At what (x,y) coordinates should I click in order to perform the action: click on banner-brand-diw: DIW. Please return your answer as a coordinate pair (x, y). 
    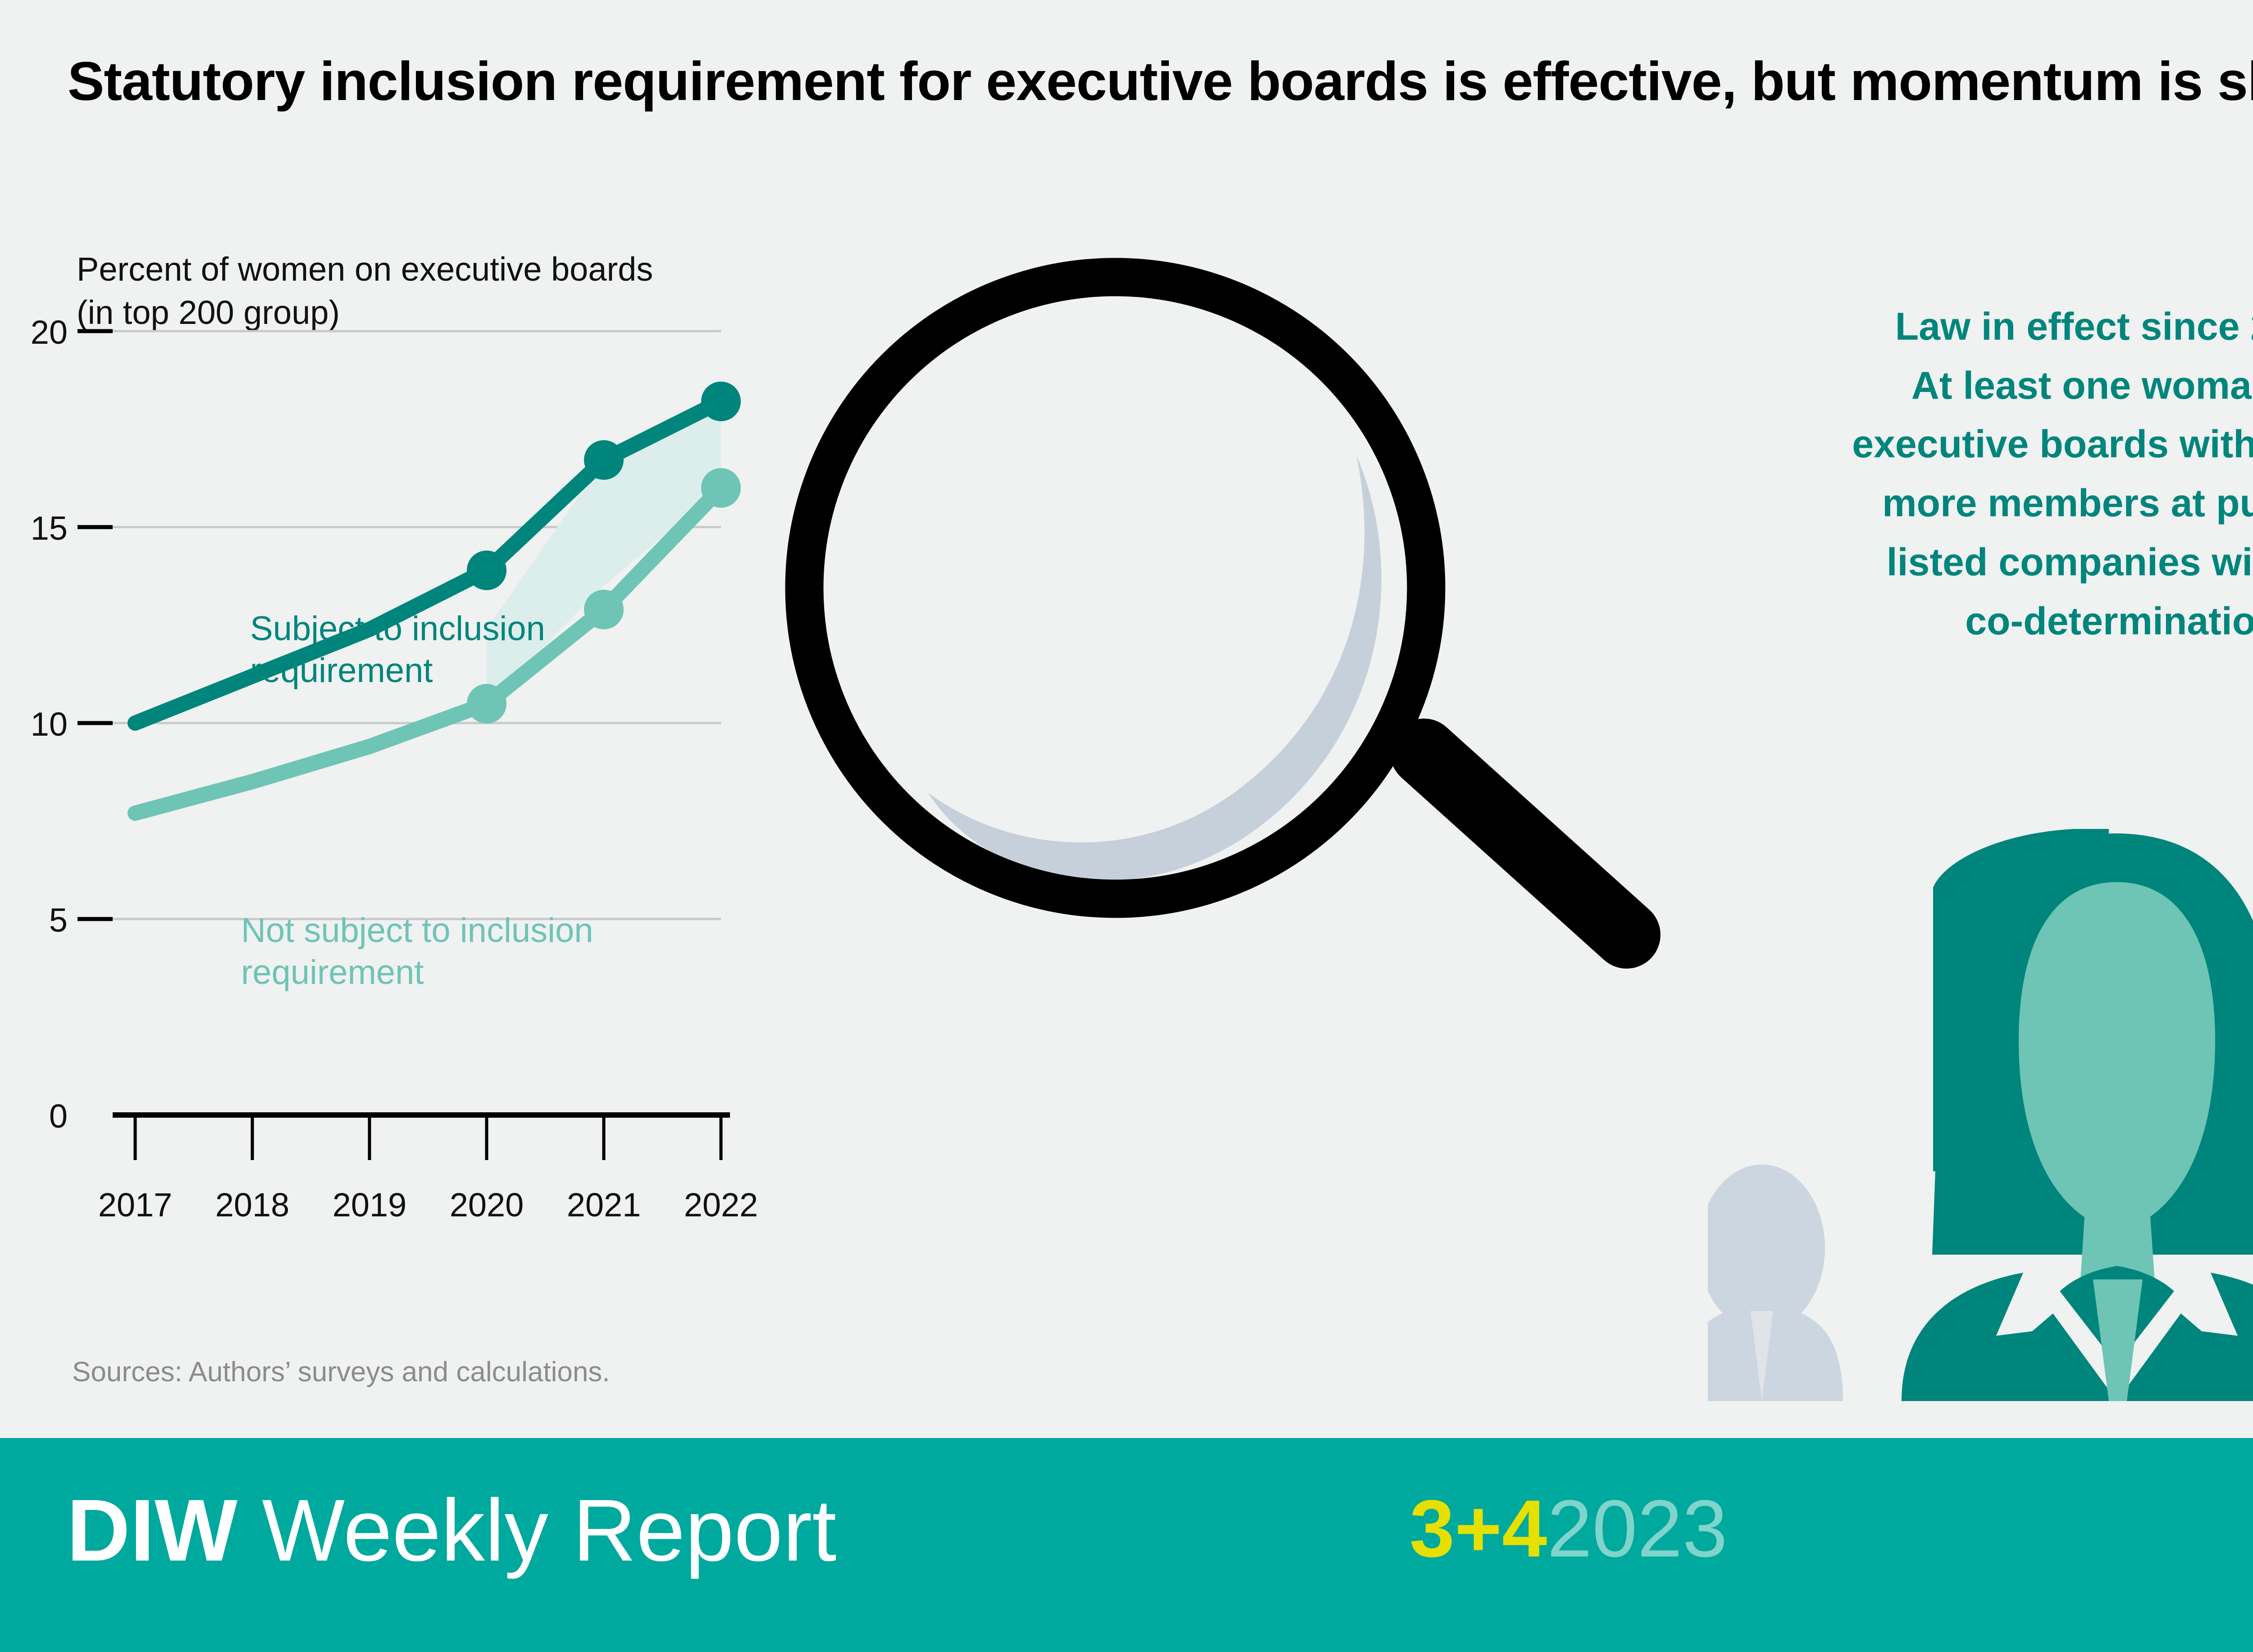
    Looking at the image, I should click on (152, 1530).